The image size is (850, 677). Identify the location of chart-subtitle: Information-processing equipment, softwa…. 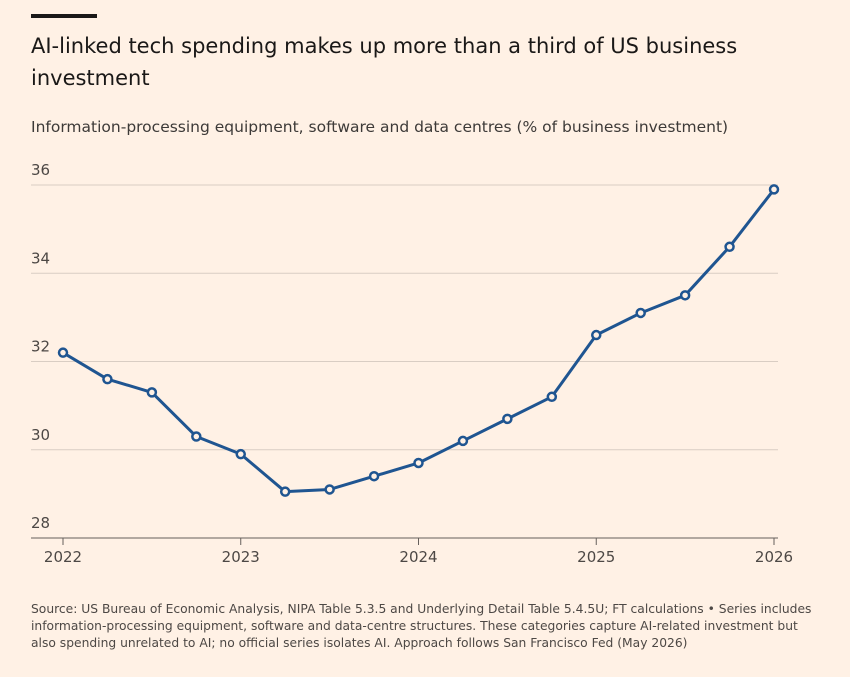
(380, 127).